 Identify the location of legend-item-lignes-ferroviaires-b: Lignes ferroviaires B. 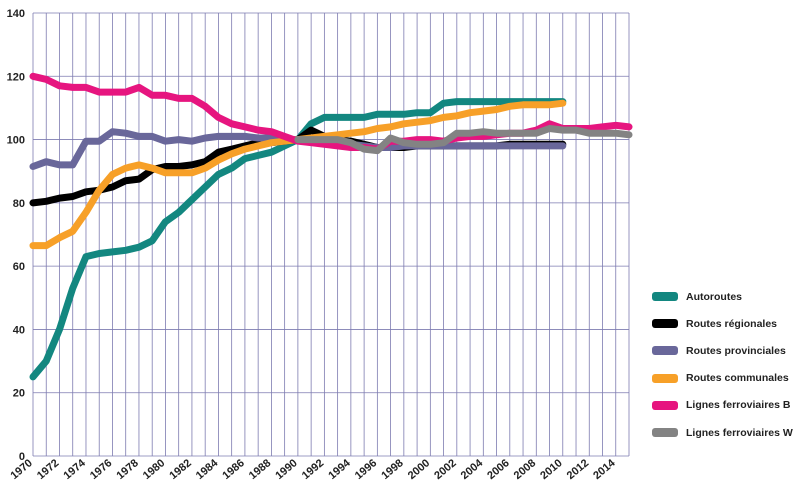
(723, 405).